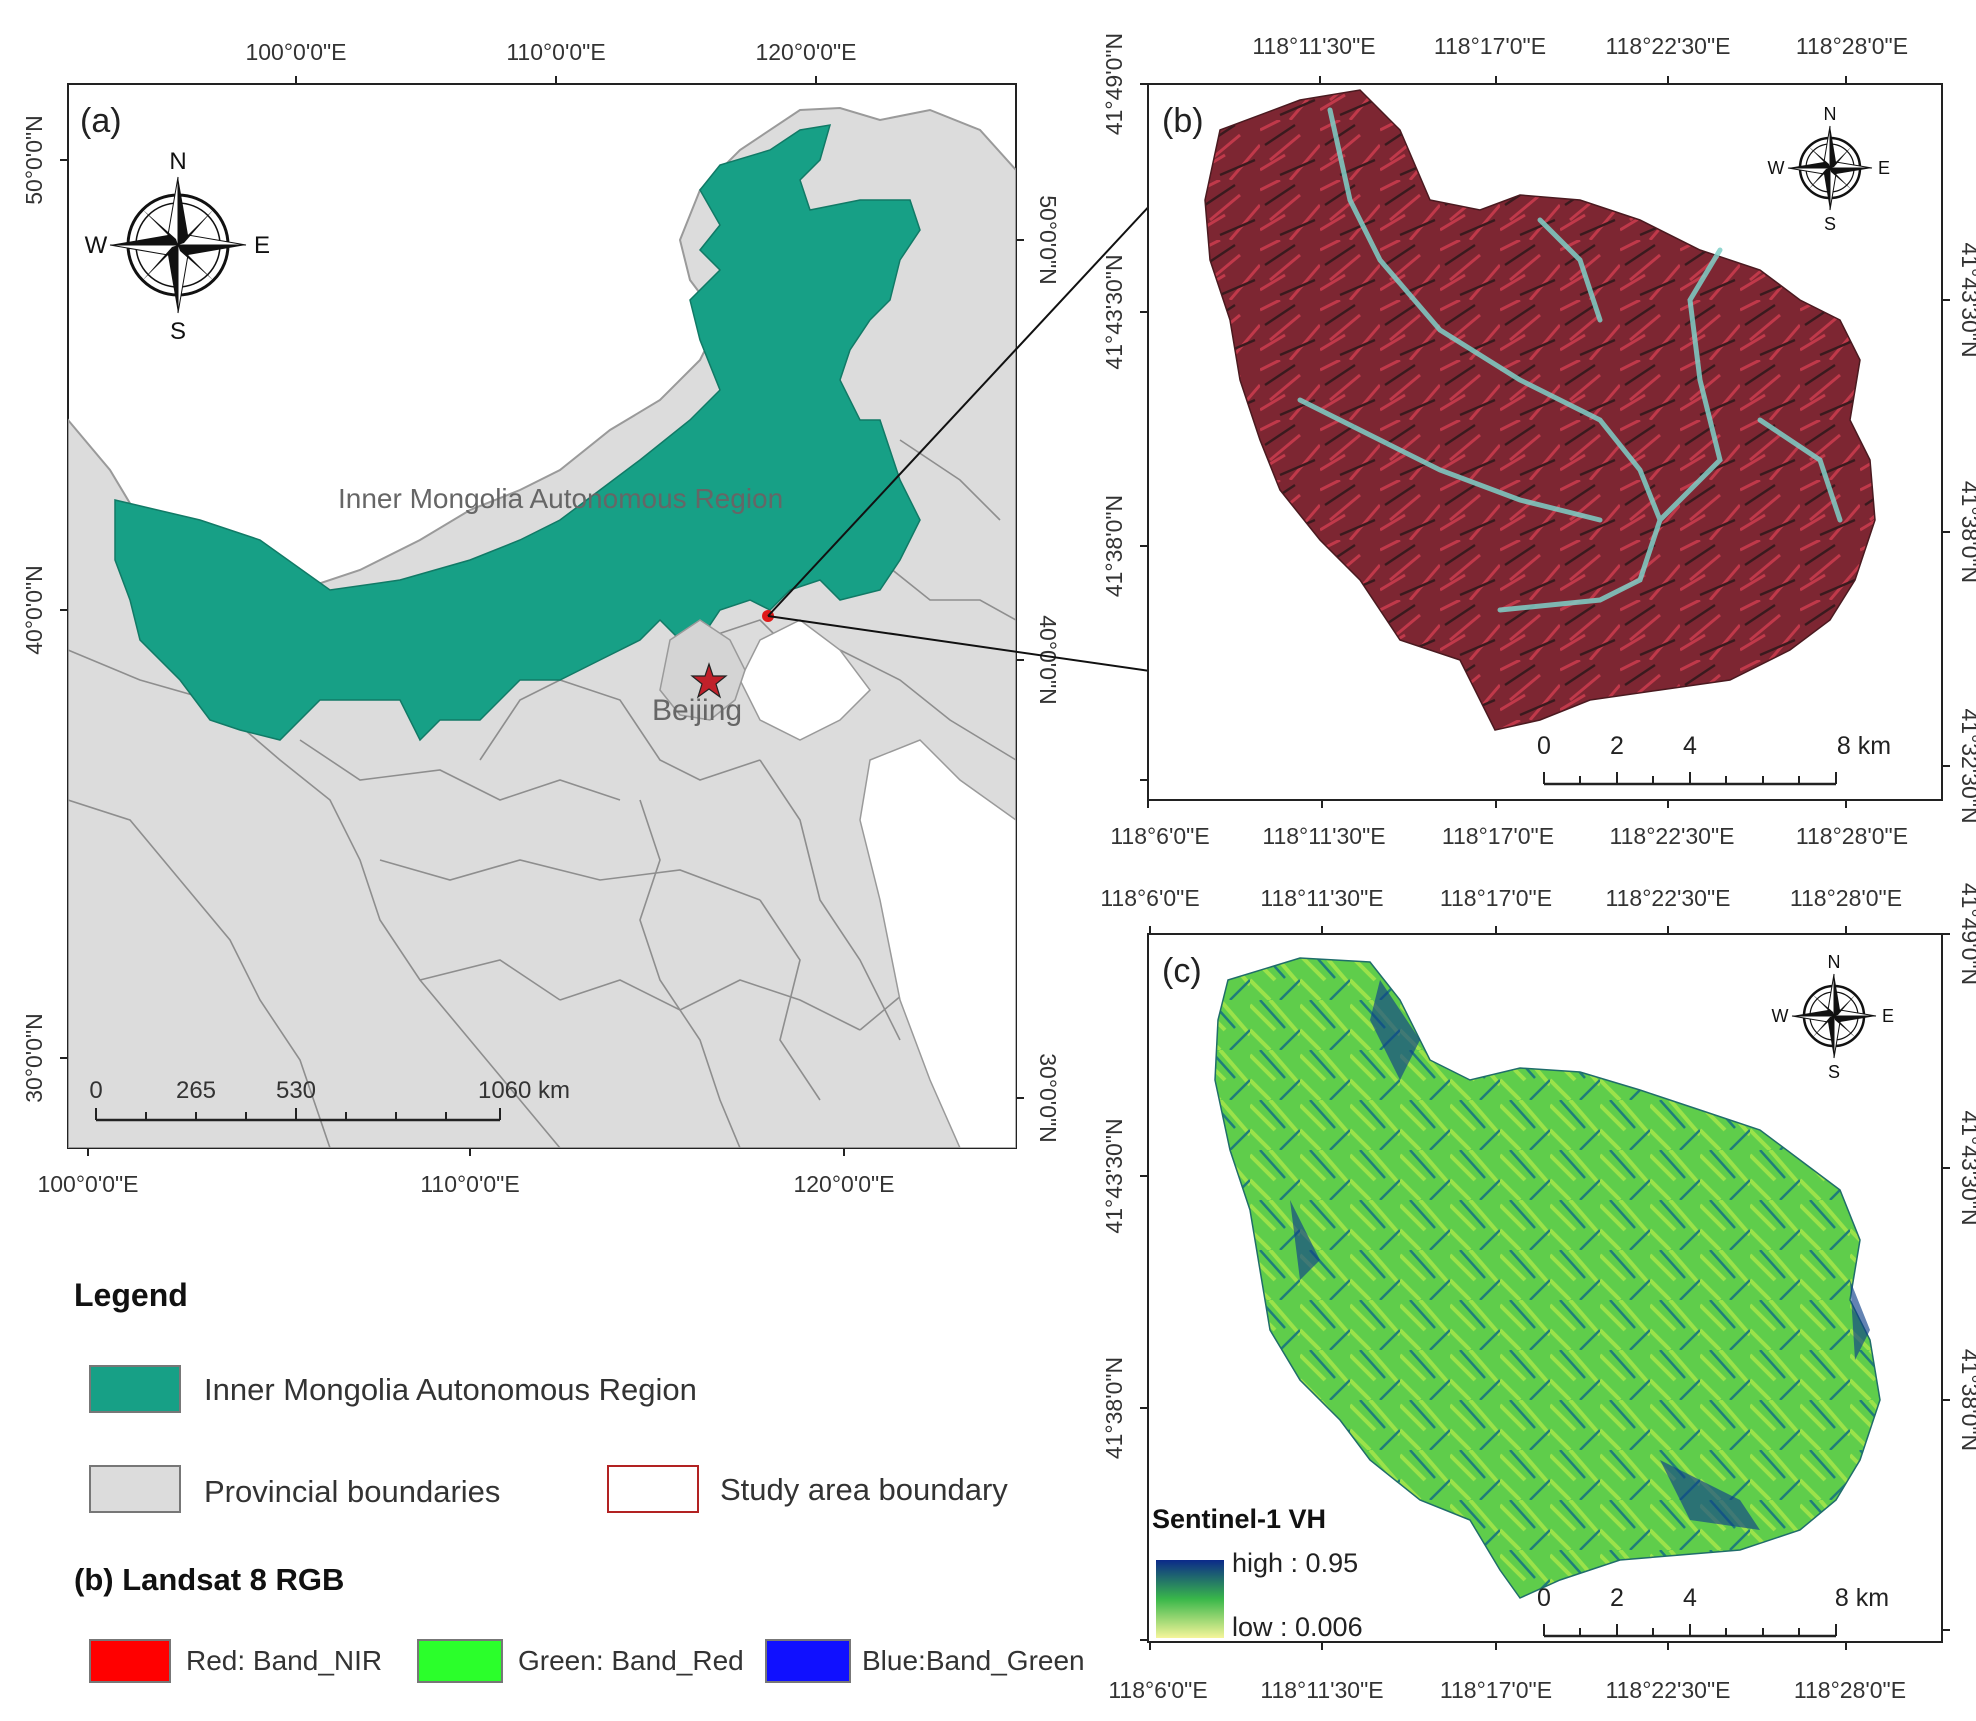  Describe the element at coordinates (1850, 1690) in the screenshot. I see `panel-c-bottom-tick-5: 118°28'0"E` at that location.